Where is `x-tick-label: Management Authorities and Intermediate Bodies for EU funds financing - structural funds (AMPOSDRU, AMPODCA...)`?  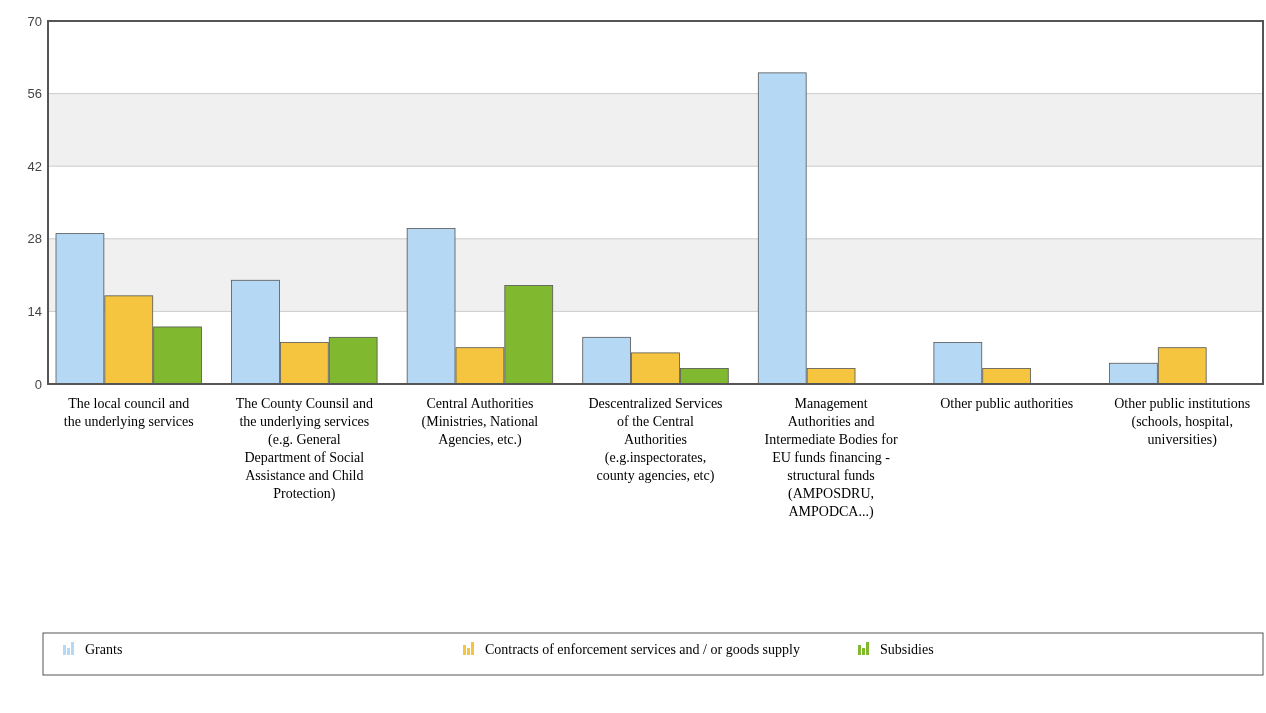
x-tick-label: Management Authorities and Intermediate Bodies for EU funds financing - structural funds (AMPOSDRU, AMPODCA...) is located at coordinates (831, 458).